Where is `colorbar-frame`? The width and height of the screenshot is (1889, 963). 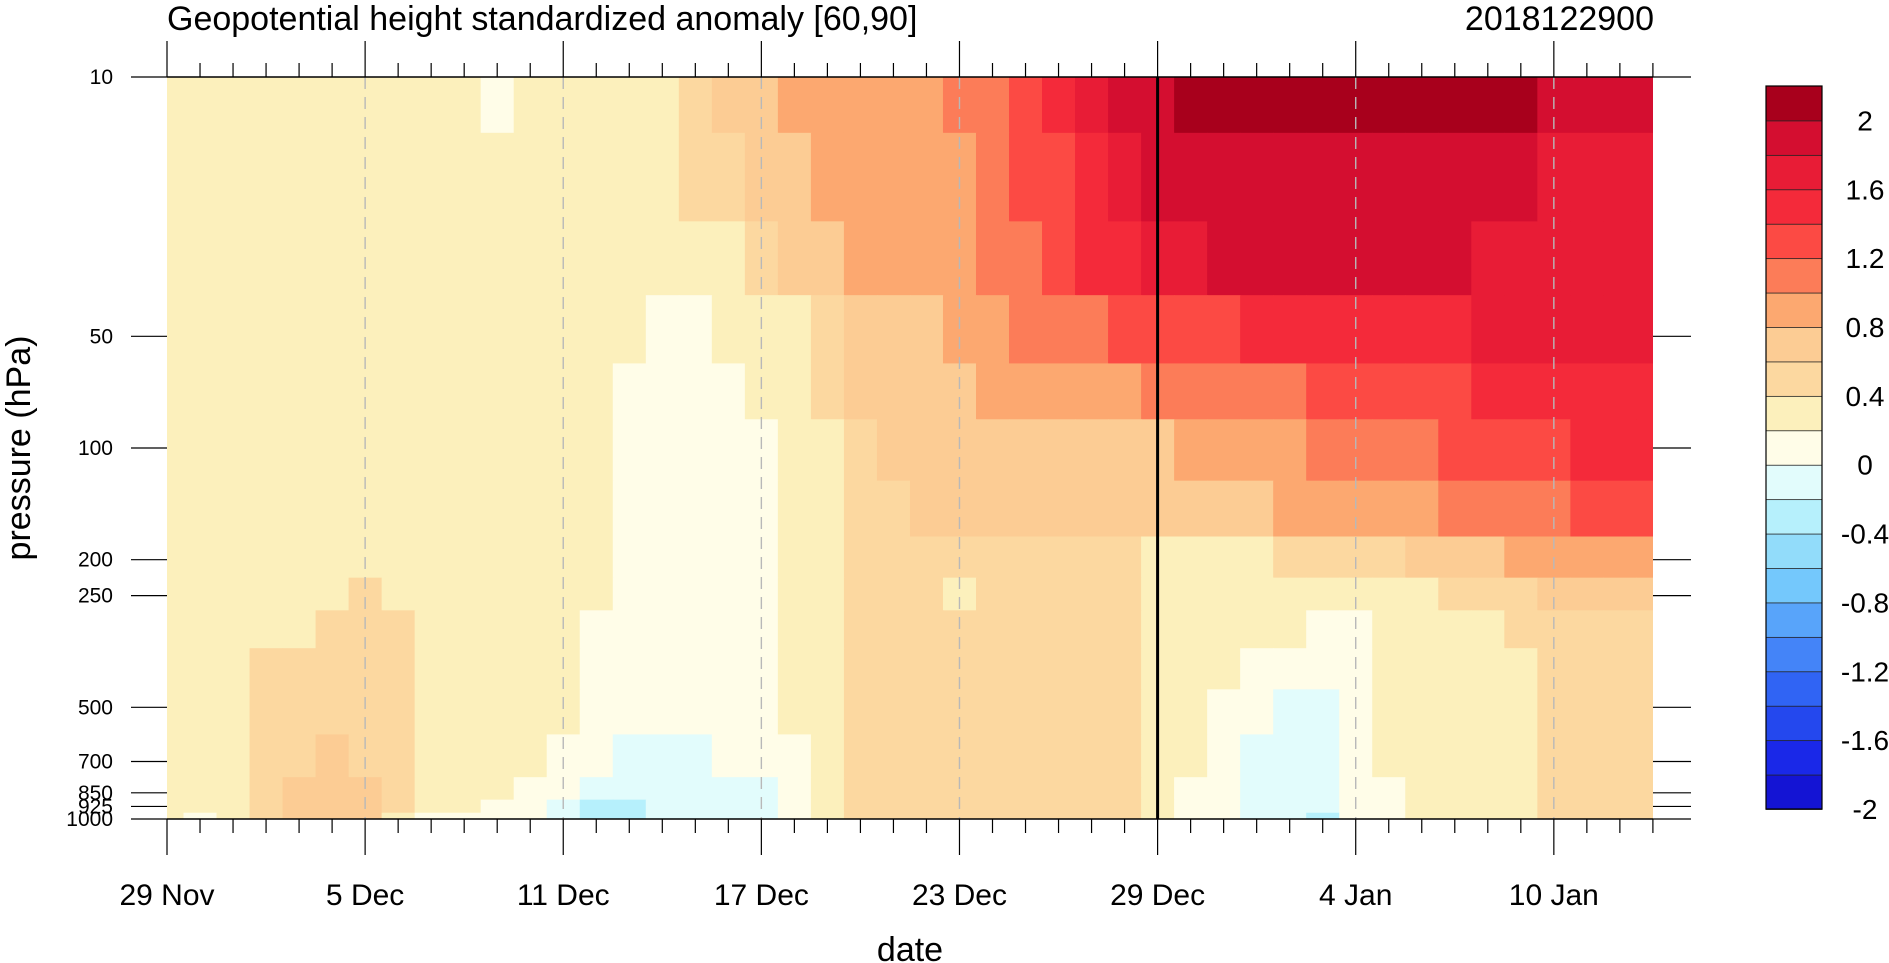 colorbar-frame is located at coordinates (1794, 447).